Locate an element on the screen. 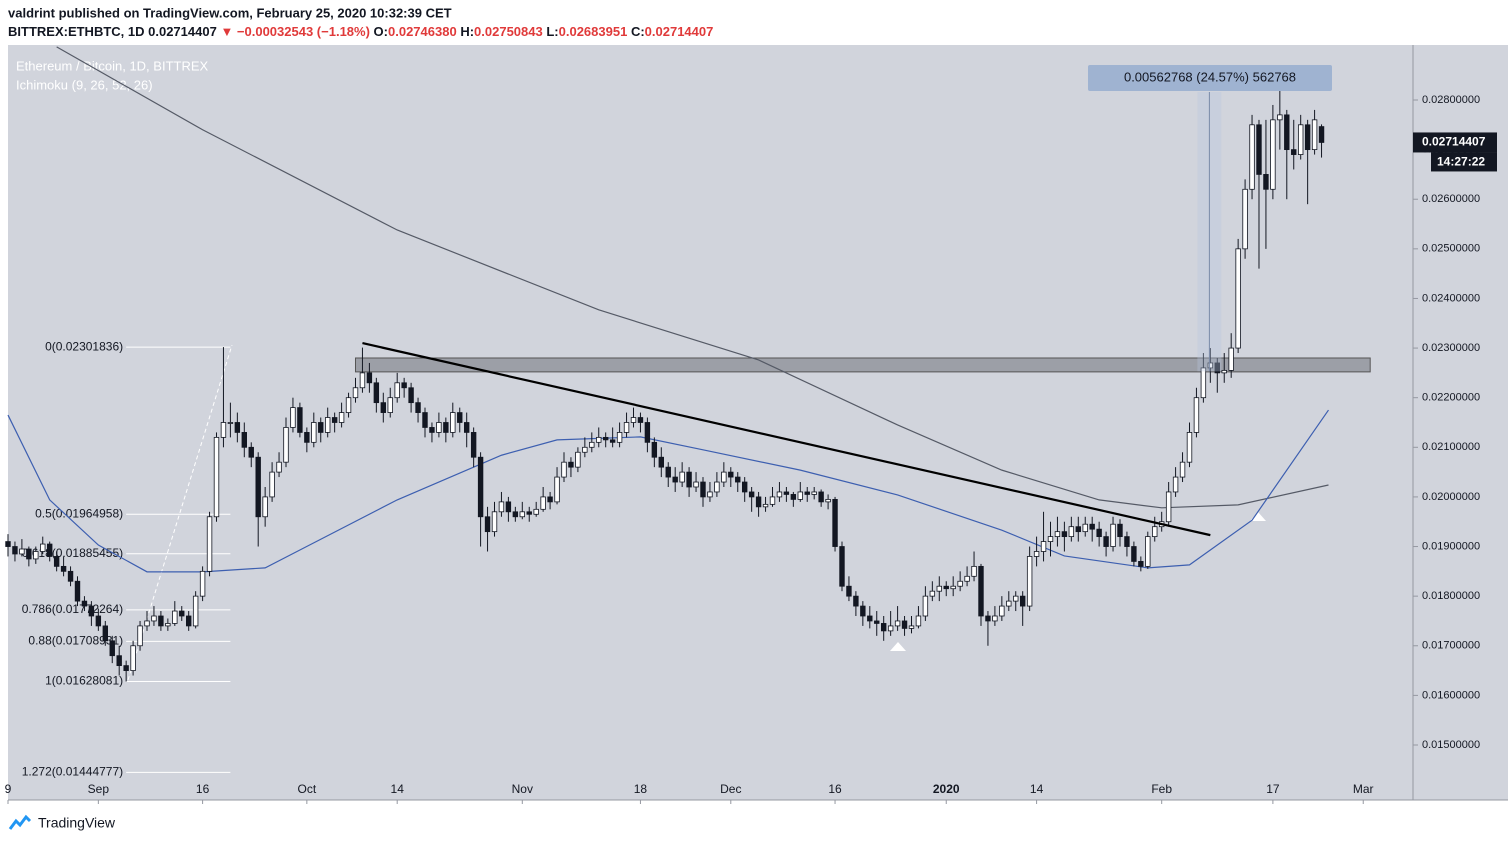 This screenshot has width=1508, height=849. countdown-bg is located at coordinates (1464, 162).